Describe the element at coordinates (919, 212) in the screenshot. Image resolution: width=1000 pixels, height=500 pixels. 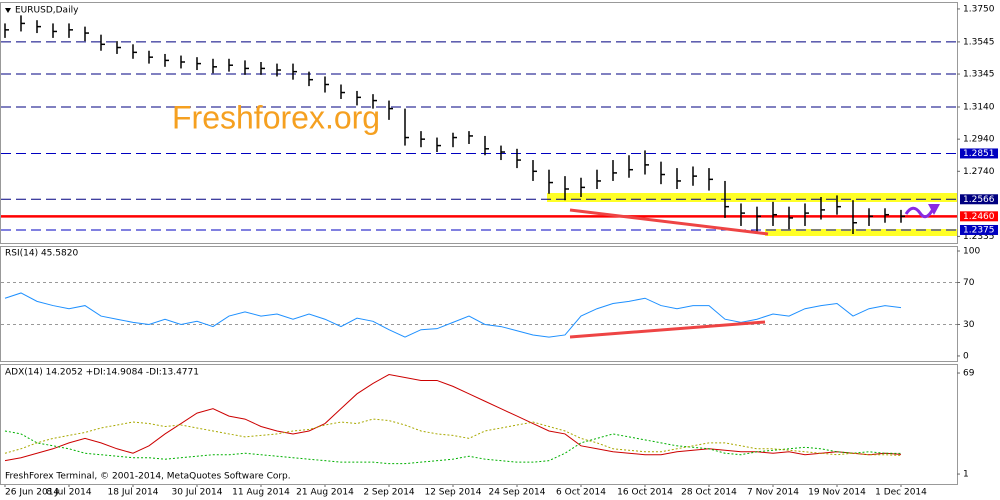
I see `forecast-arrow` at that location.